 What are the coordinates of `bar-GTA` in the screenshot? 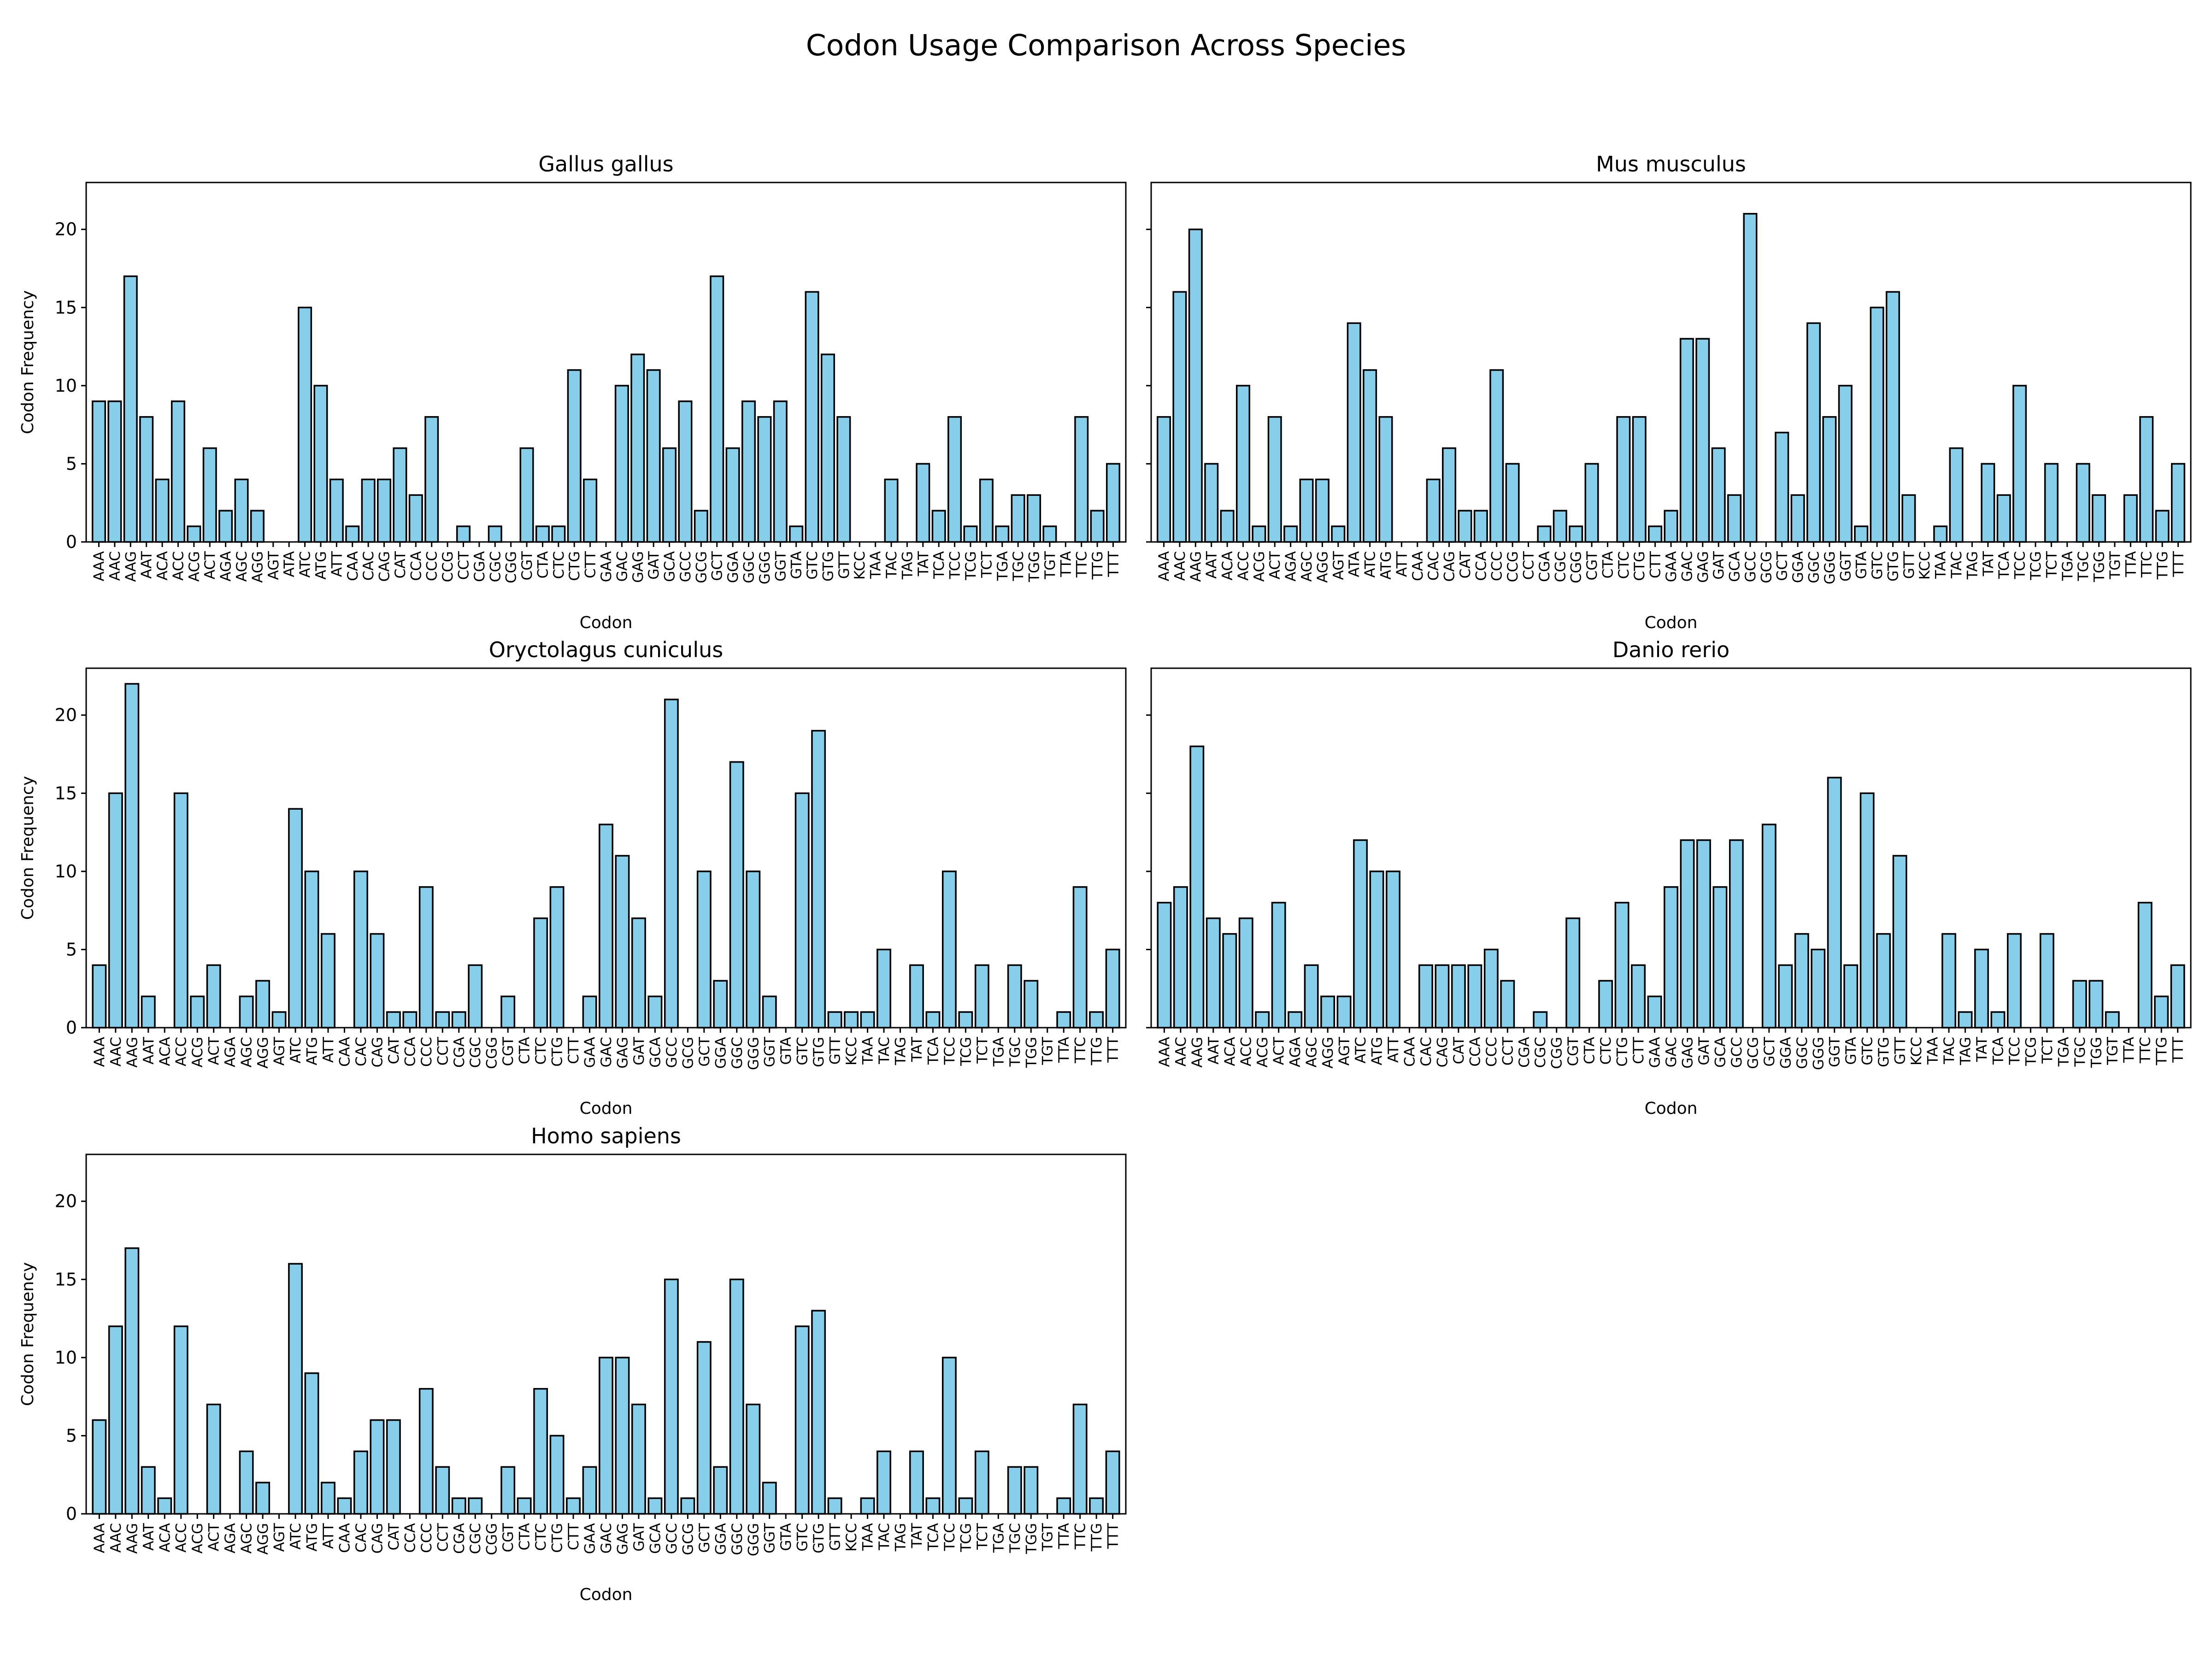 It's located at (1851, 996).